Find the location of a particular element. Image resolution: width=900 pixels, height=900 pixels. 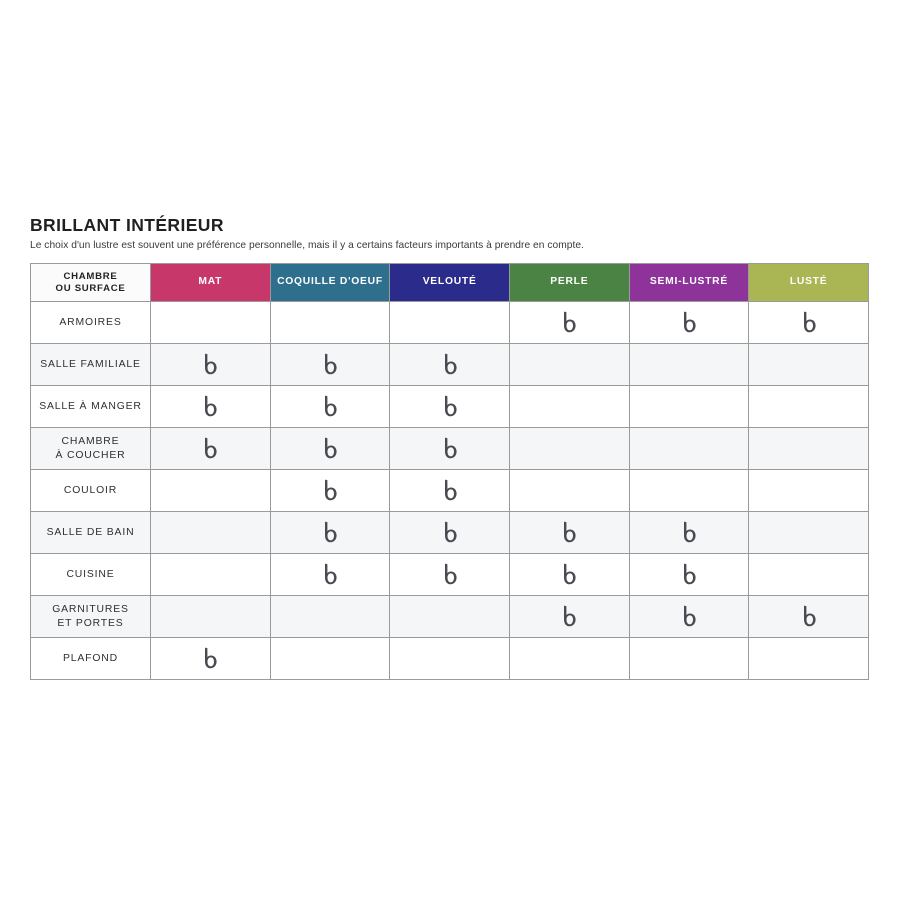

column-header-label: COQUILLE D'OEUF is located at coordinates (330, 282).